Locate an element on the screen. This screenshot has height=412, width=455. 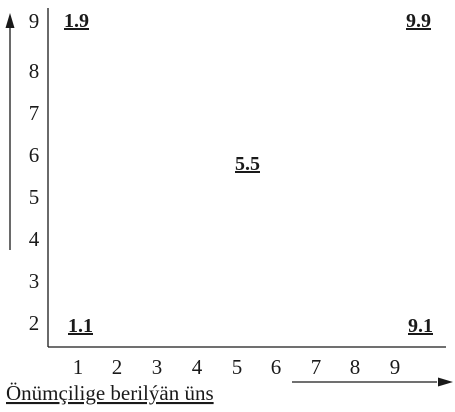
x-axis-ticks: 1 2 3 4 5 6 7 8 9 is located at coordinates (237, 367).